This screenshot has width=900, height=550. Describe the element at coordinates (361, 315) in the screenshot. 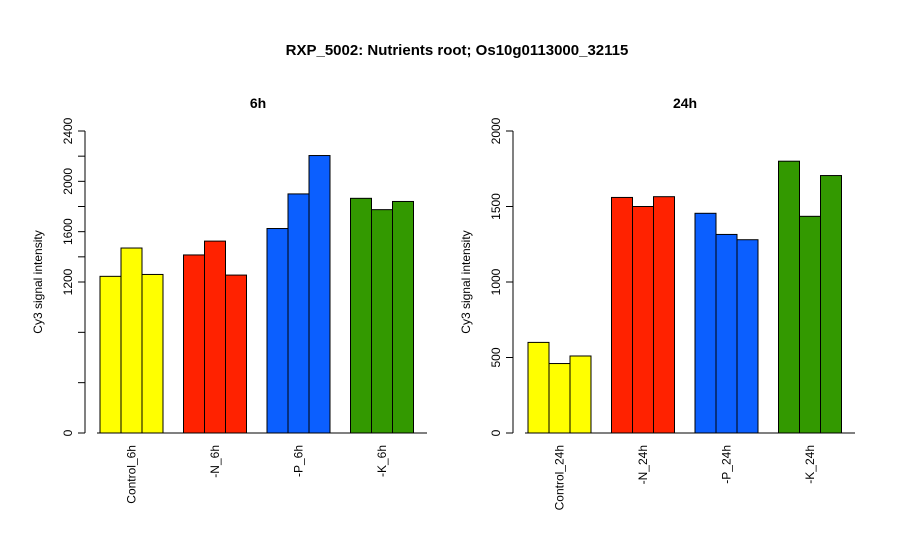

I see `bar--K_6h-rep1` at that location.